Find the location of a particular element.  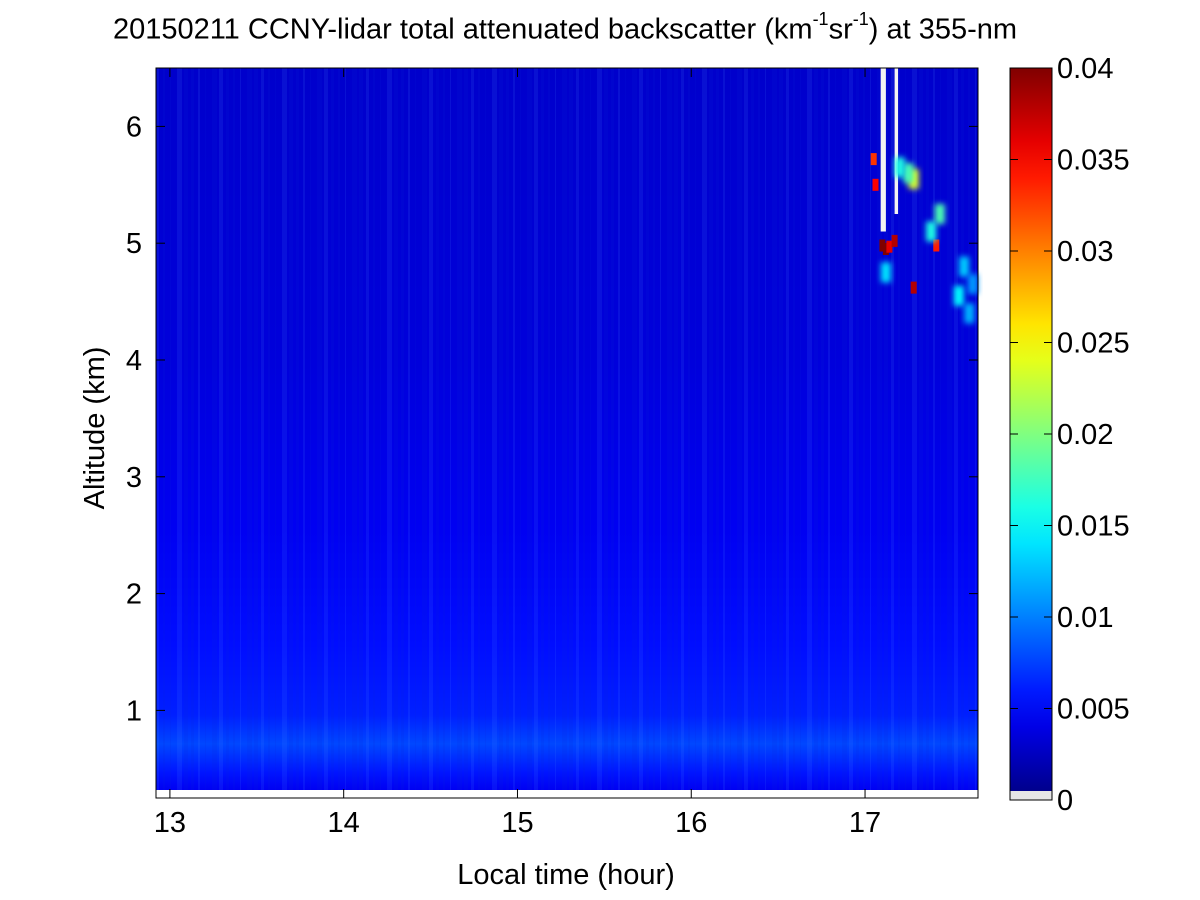

y-tick-label: 1 is located at coordinates (134, 711).